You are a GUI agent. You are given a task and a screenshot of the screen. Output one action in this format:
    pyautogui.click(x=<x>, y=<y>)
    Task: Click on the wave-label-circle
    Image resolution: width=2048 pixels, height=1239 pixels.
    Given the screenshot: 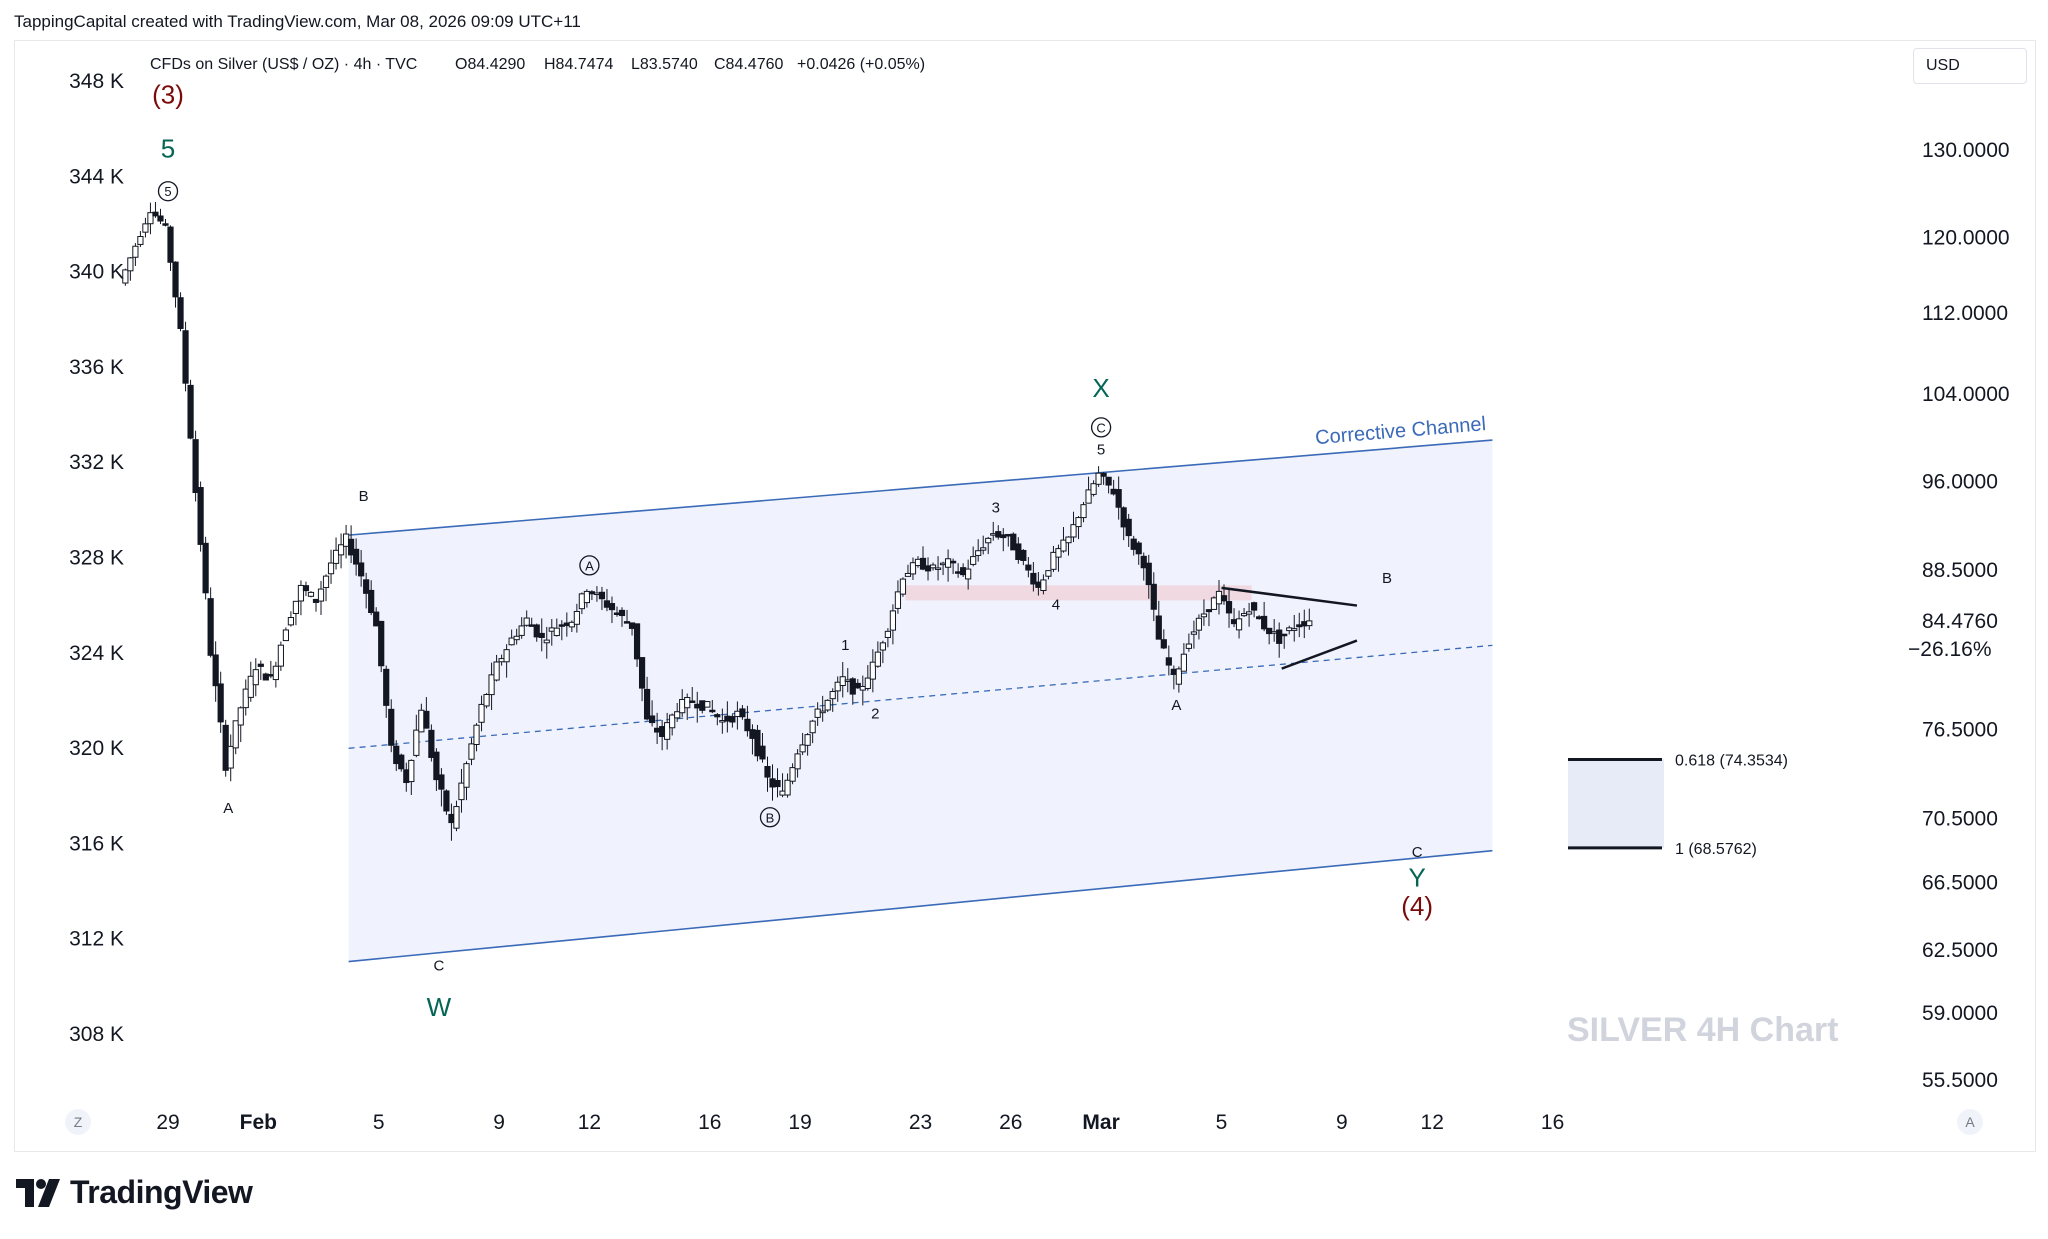 What is the action you would take?
    pyautogui.click(x=770, y=817)
    